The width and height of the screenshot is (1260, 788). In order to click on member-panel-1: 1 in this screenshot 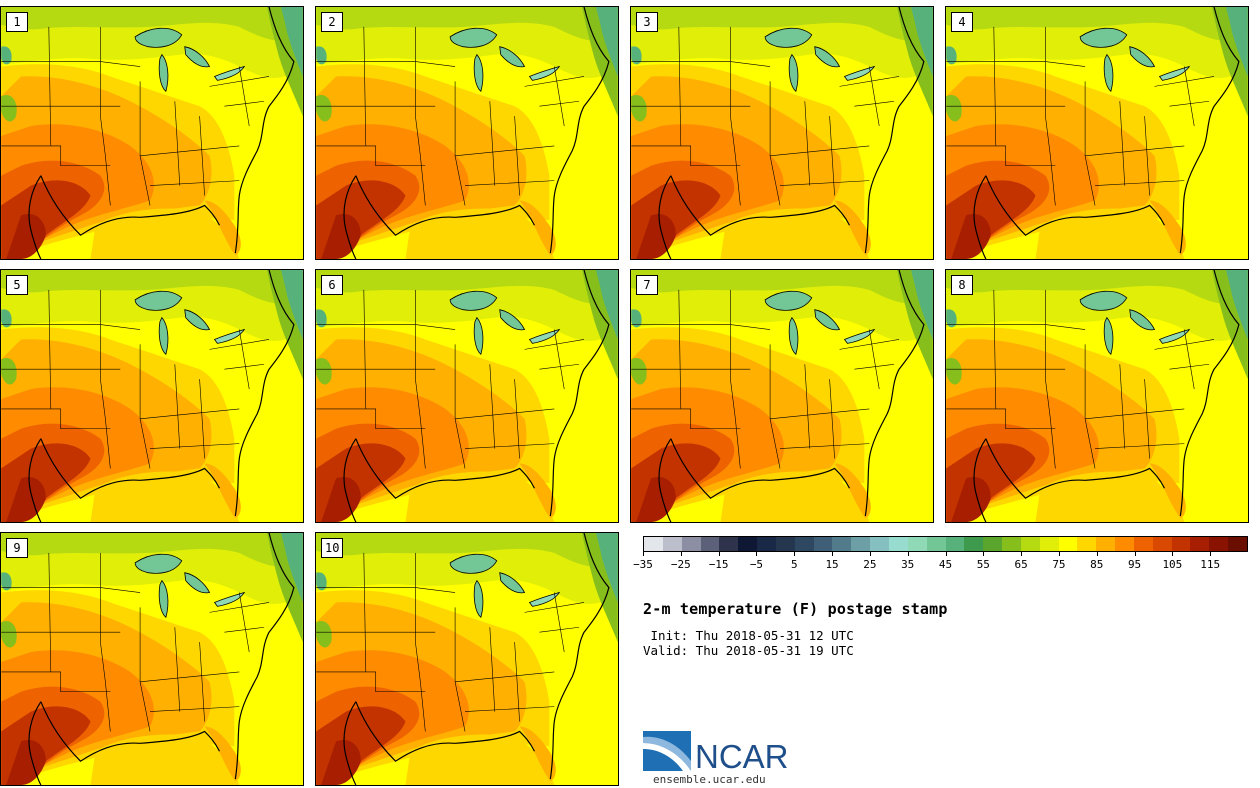, I will do `click(152, 133)`.